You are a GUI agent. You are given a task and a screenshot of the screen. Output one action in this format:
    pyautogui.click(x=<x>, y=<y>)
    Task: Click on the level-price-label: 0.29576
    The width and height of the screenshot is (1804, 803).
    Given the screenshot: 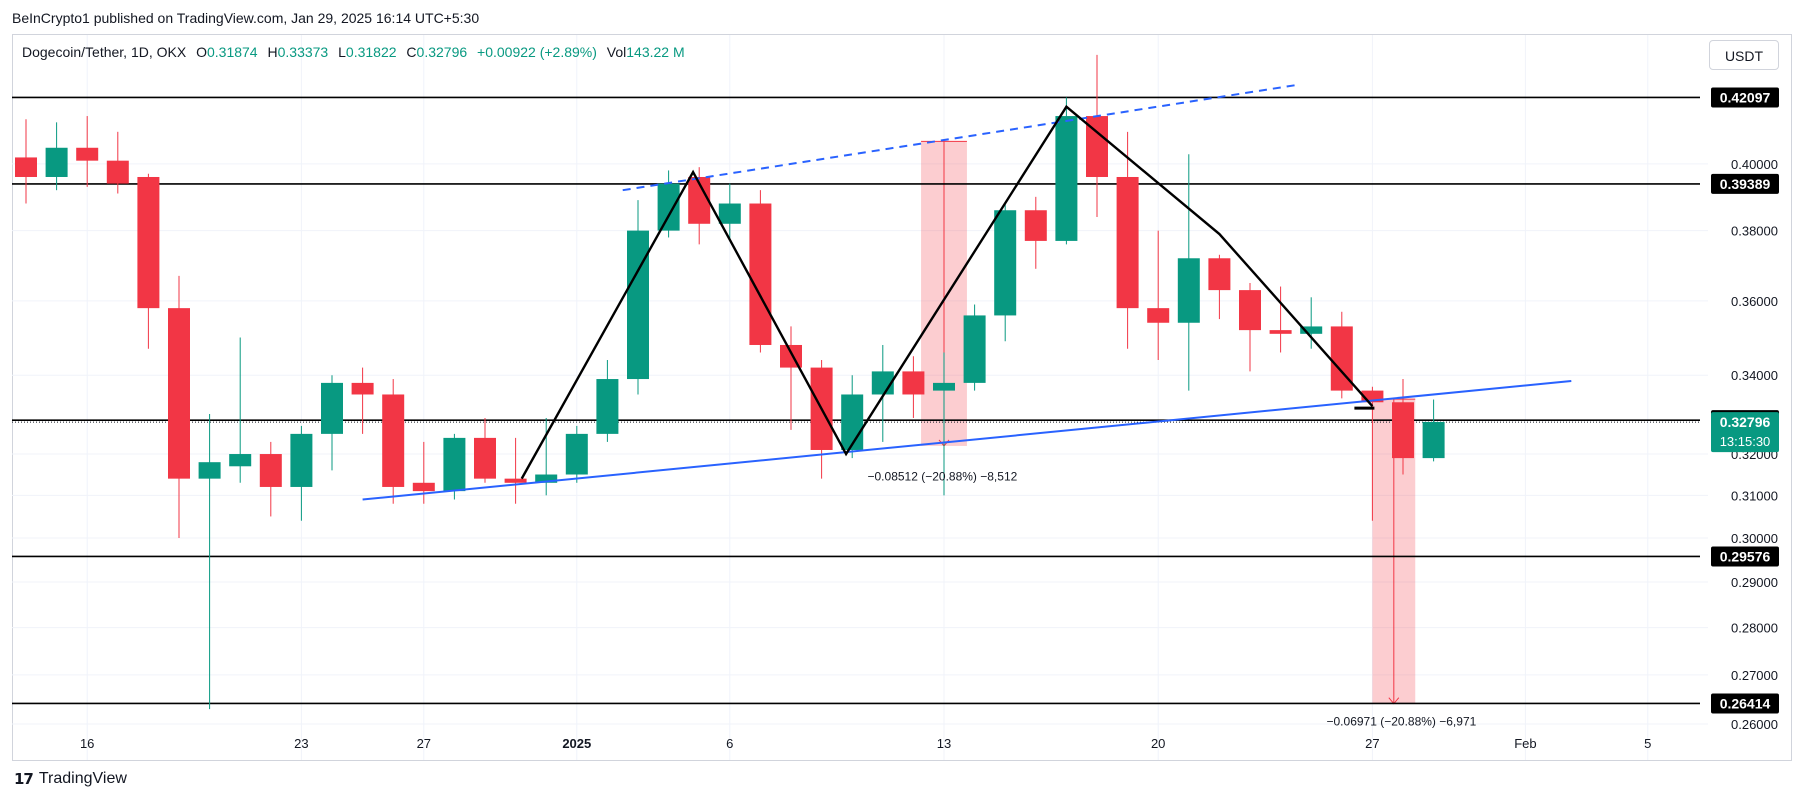 What is the action you would take?
    pyautogui.click(x=1745, y=556)
    